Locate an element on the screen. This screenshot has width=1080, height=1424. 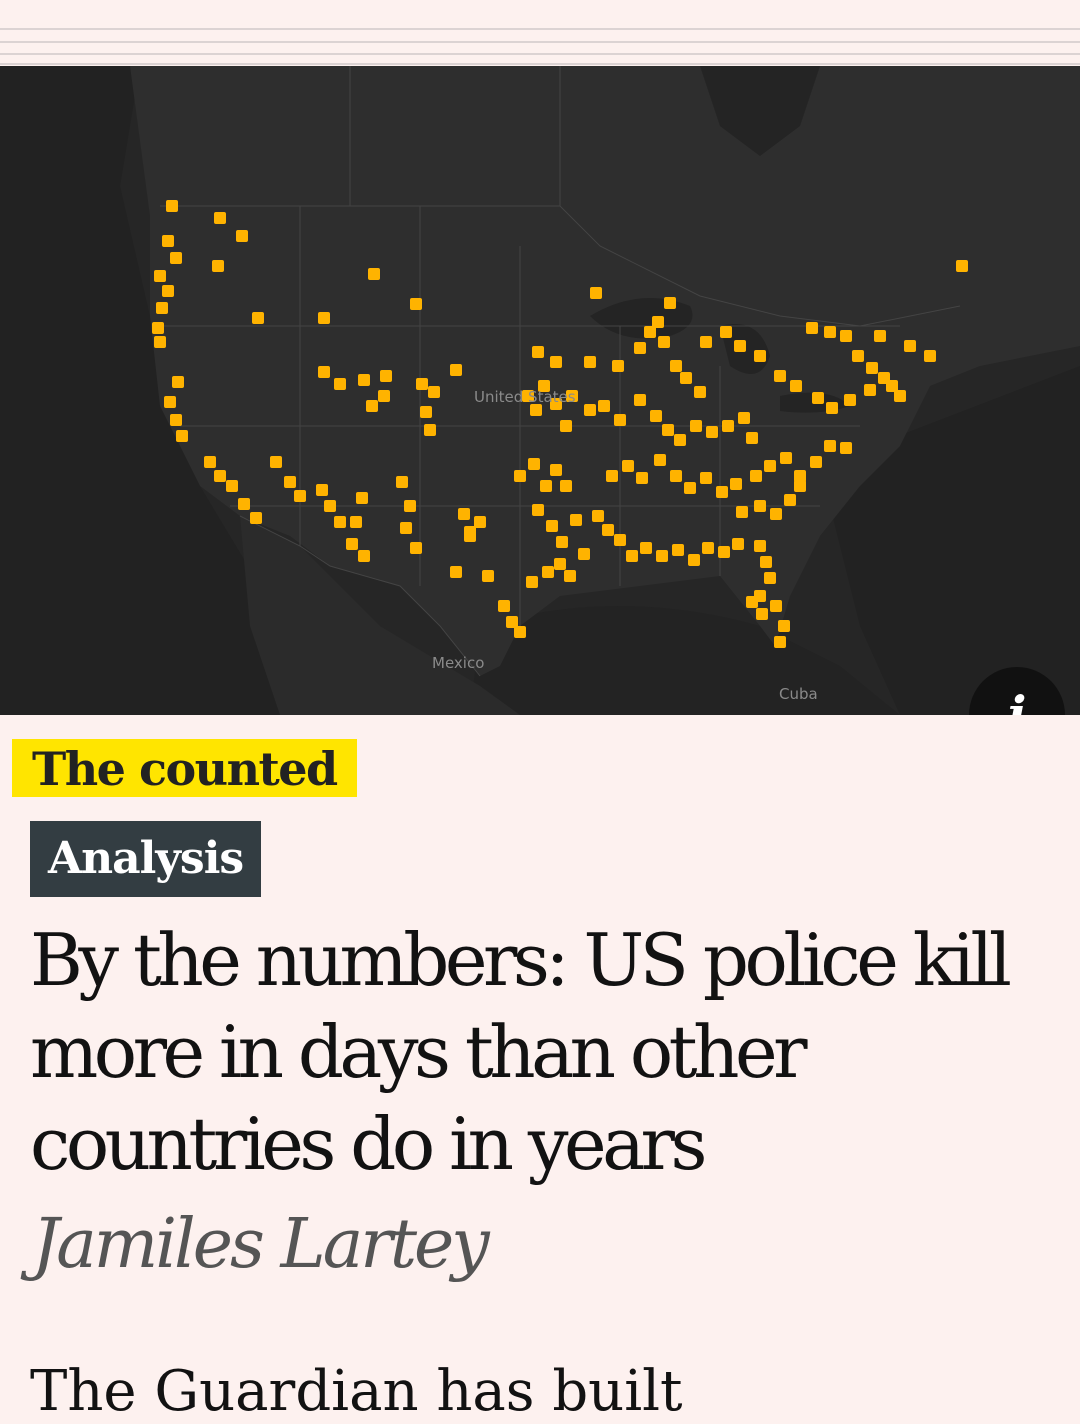
article-type-badge: Analysis is located at coordinates (146, 859).